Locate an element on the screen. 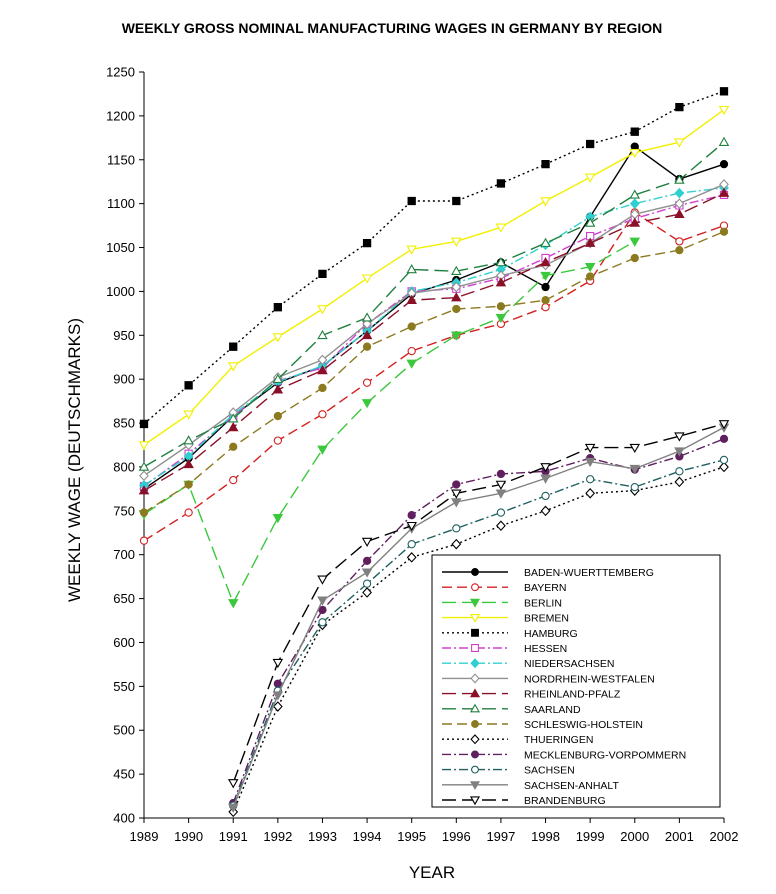 The image size is (776, 894). legend-item-bayern: BAYERN is located at coordinates (504, 588).